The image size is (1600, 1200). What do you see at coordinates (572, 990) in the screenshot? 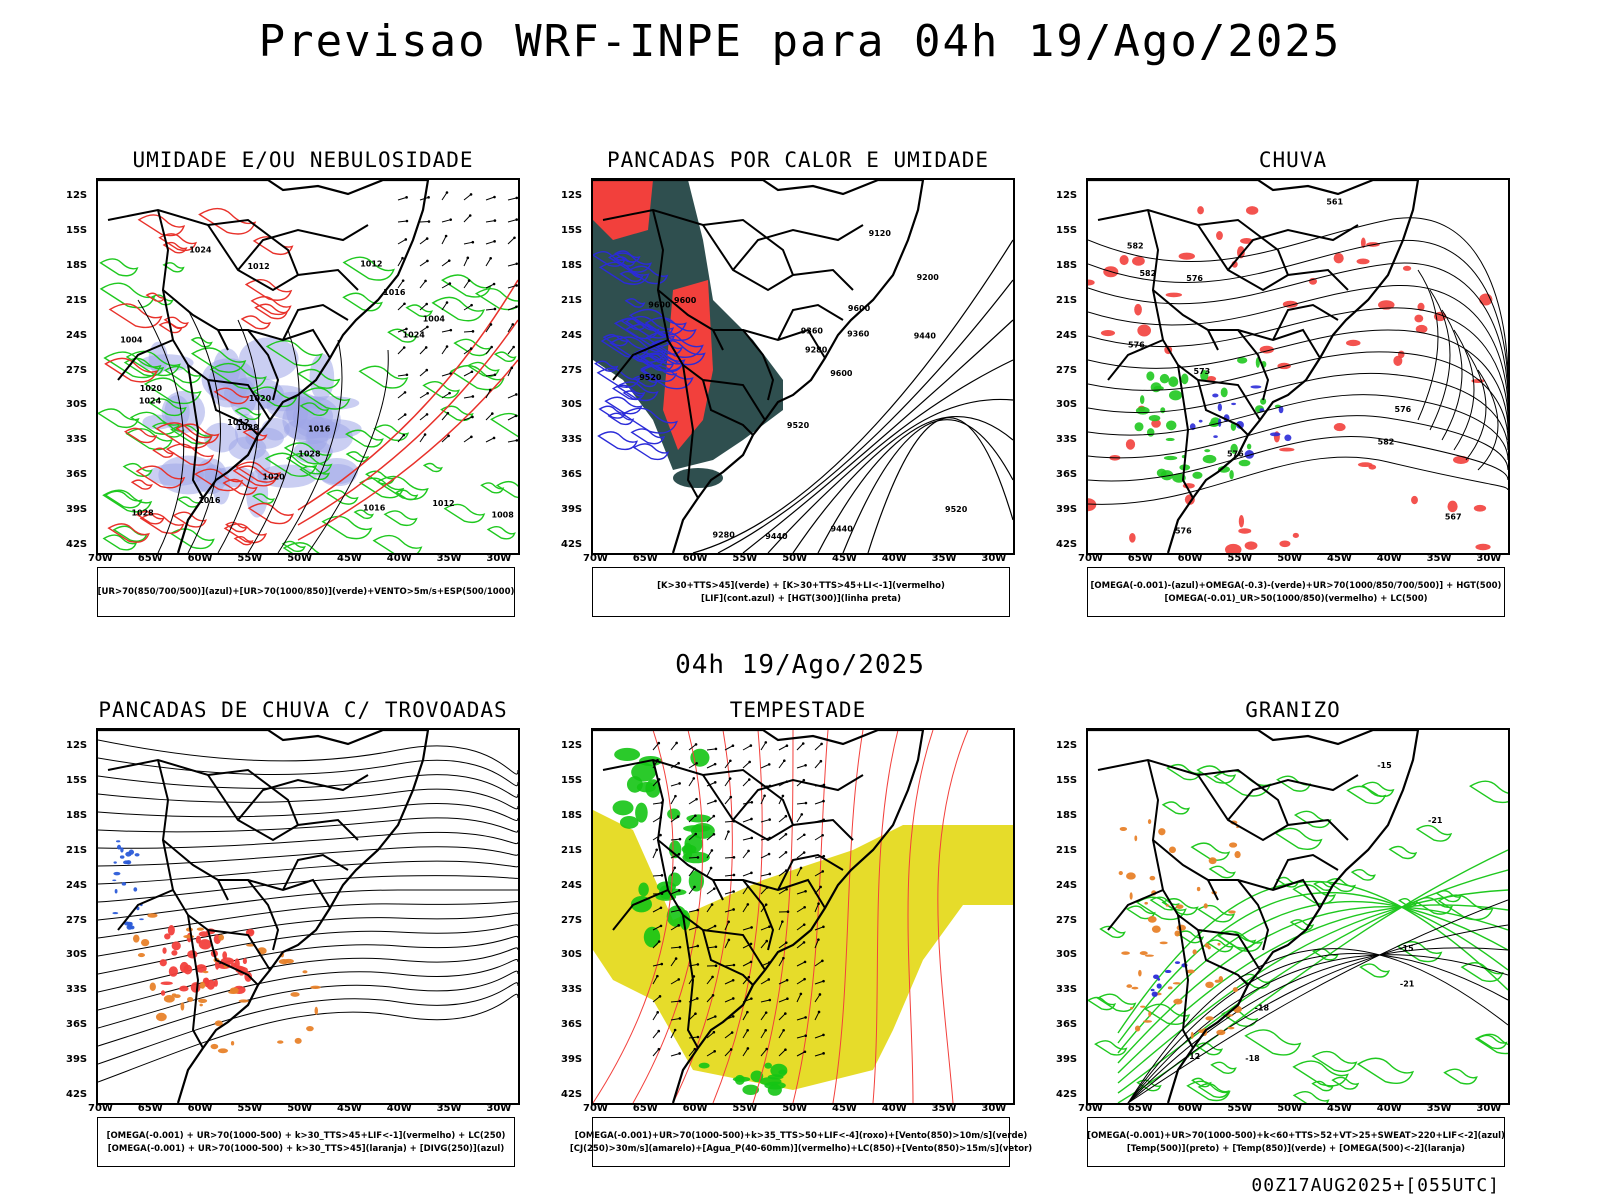
I see `latitude-label: 33S` at bounding box center [572, 990].